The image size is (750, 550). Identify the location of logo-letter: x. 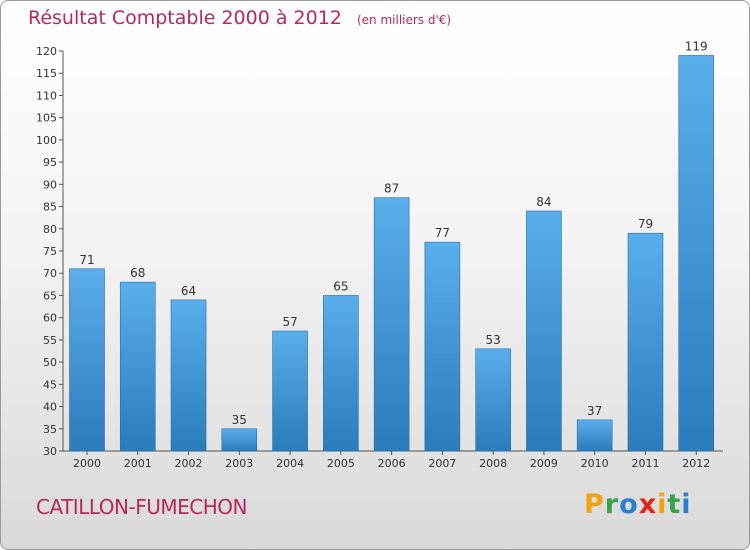
(648, 504).